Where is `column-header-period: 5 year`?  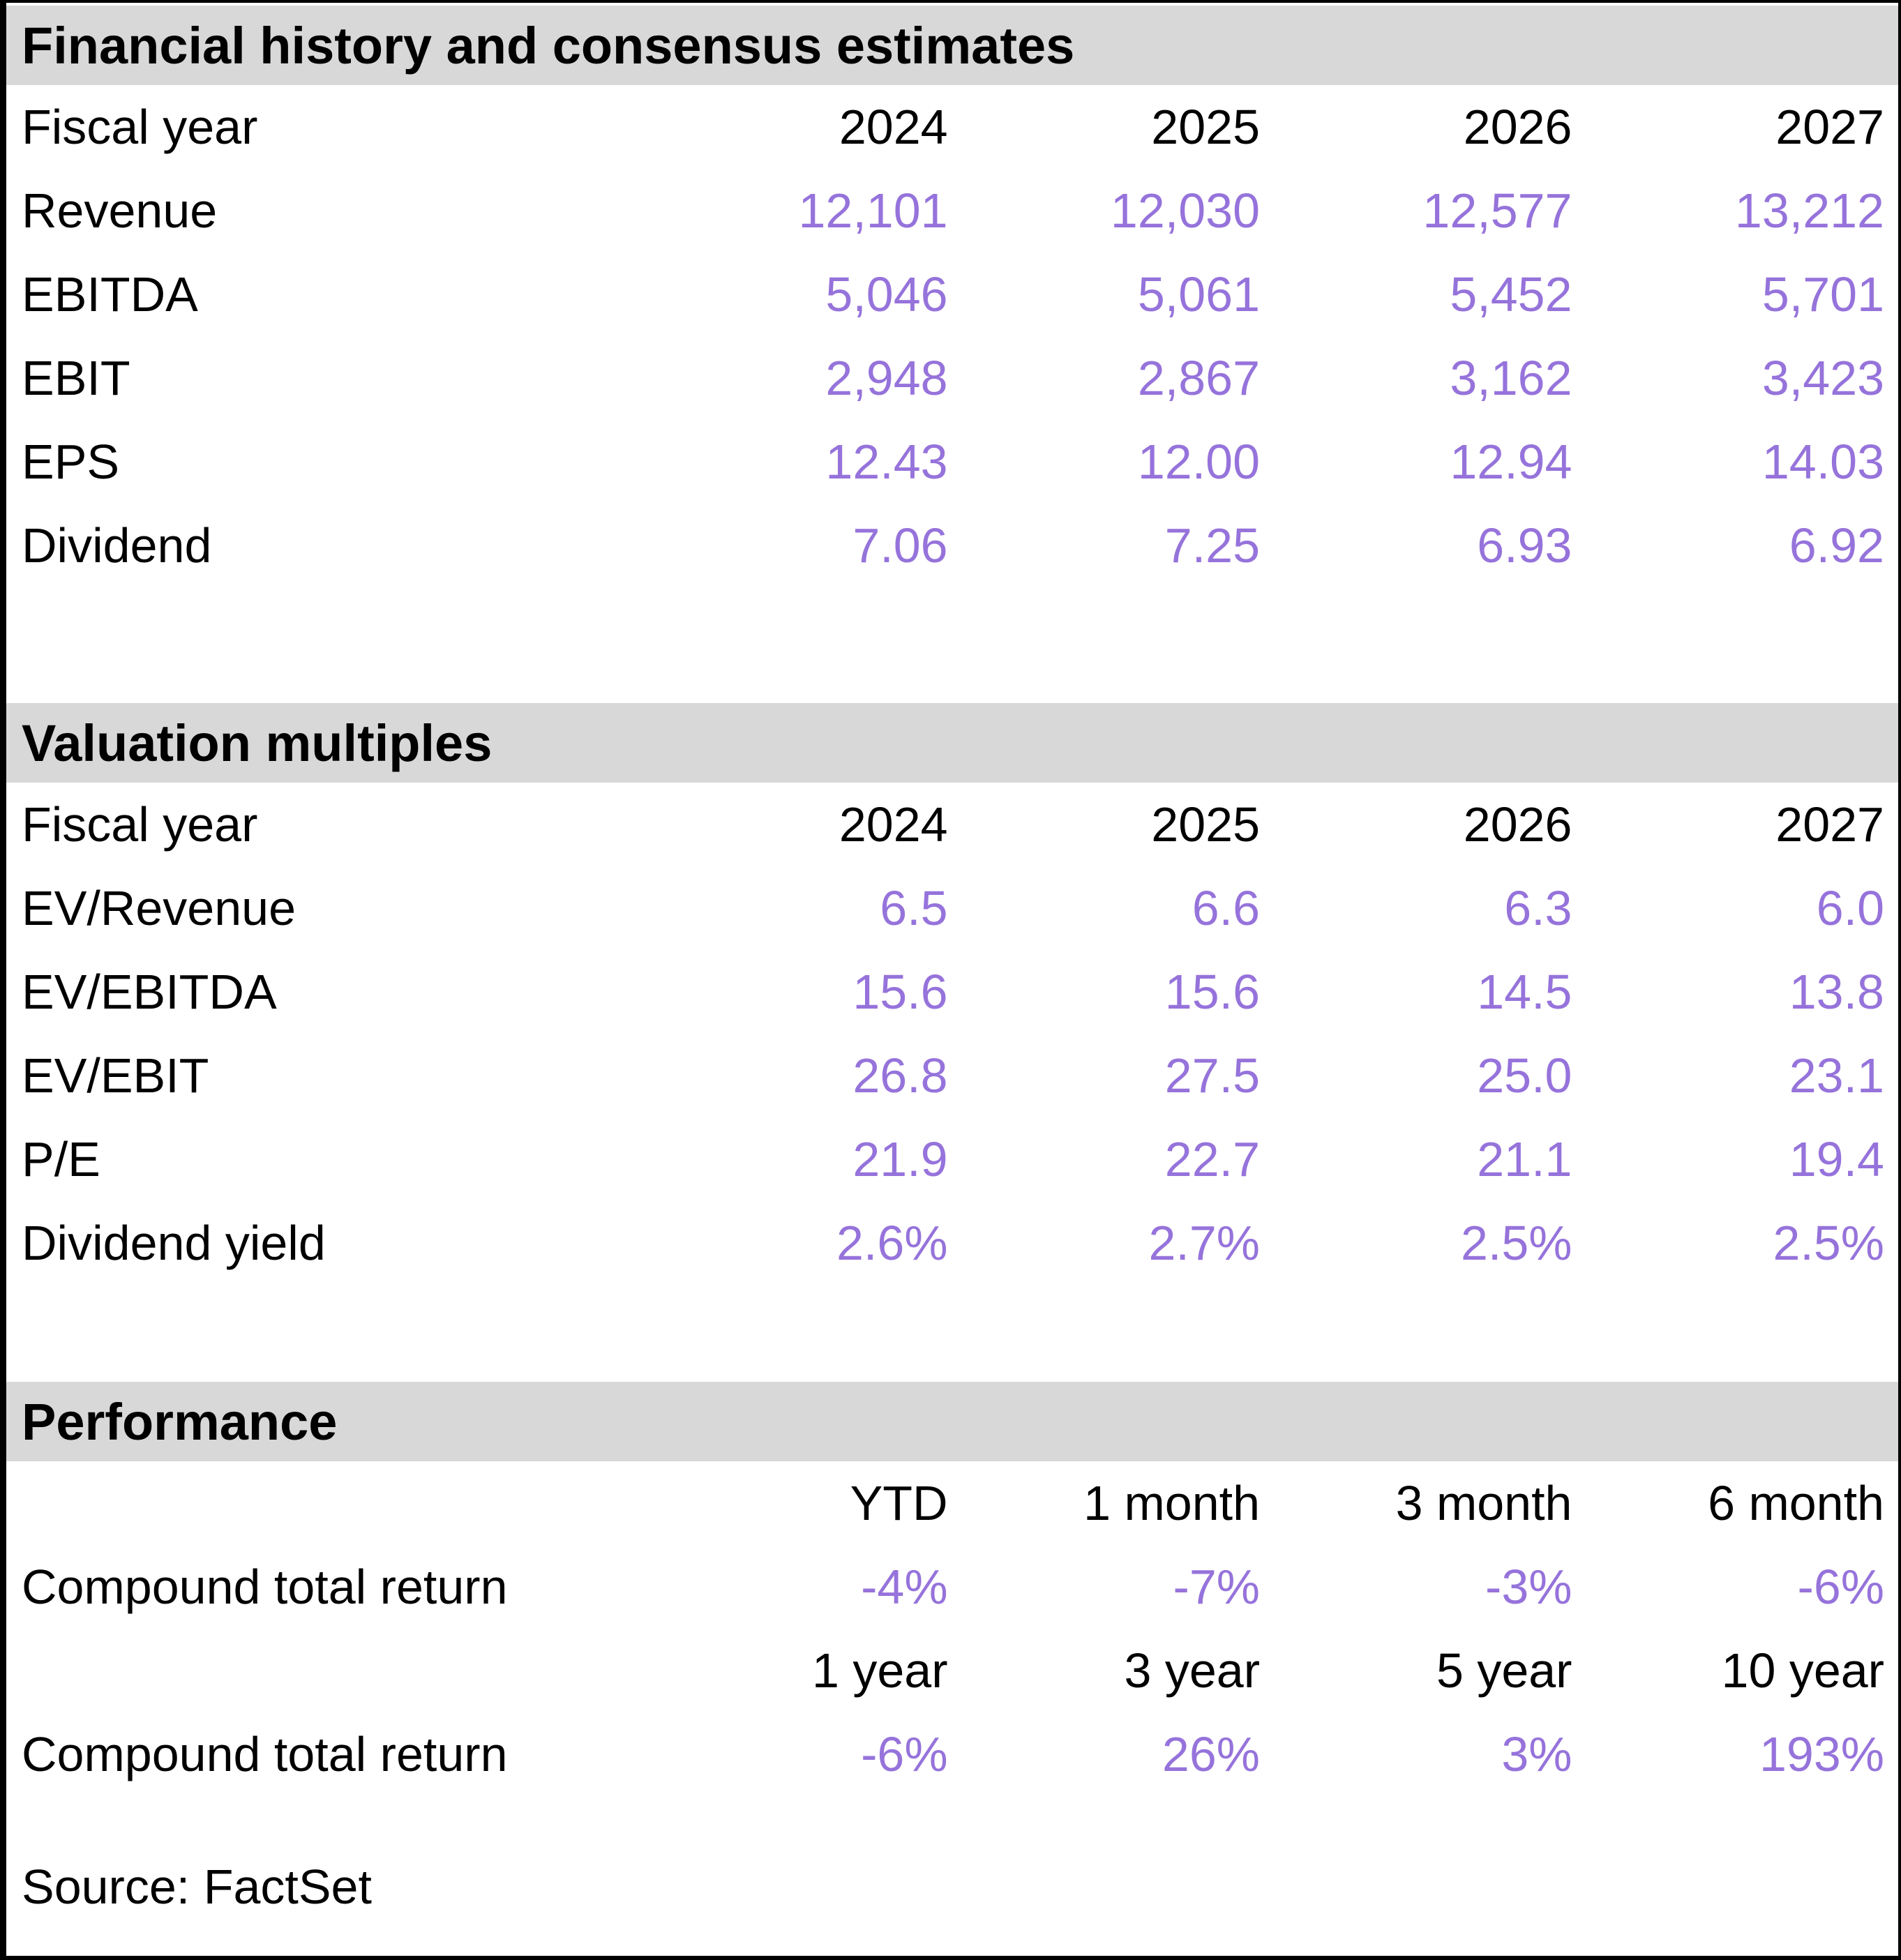 column-header-period: 5 year is located at coordinates (1504, 1670).